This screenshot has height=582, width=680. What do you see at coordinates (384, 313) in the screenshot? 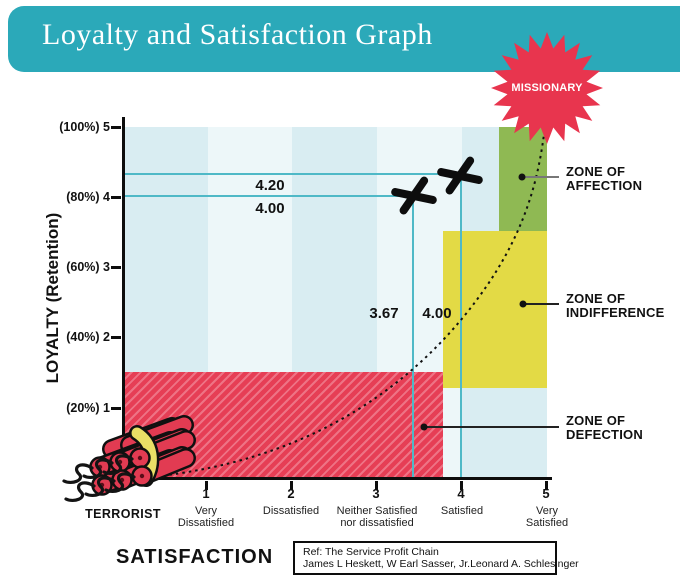
I see `value-label-satisfaction-low: 3.67` at bounding box center [384, 313].